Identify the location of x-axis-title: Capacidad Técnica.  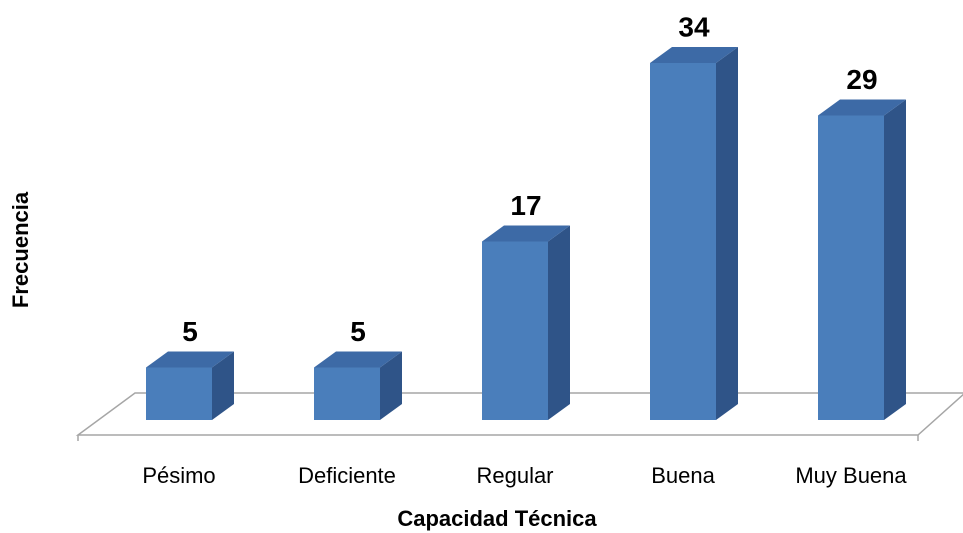
(497, 518).